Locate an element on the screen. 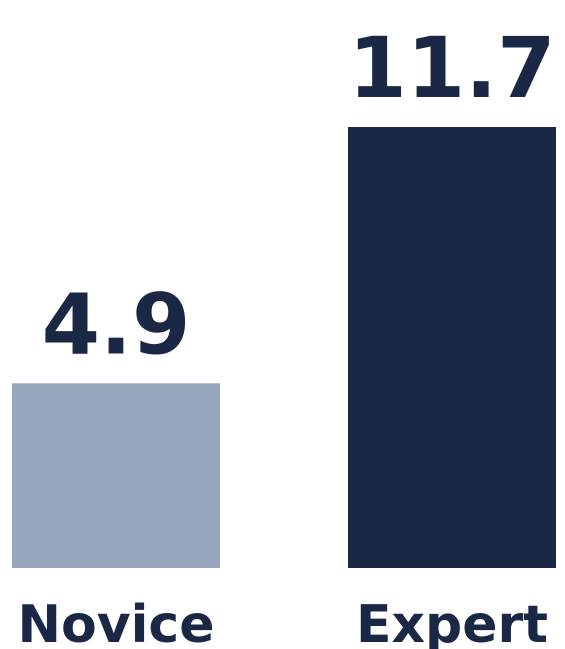 This screenshot has height=649, width=565. data-label-novice: 4.9 is located at coordinates (116, 324).